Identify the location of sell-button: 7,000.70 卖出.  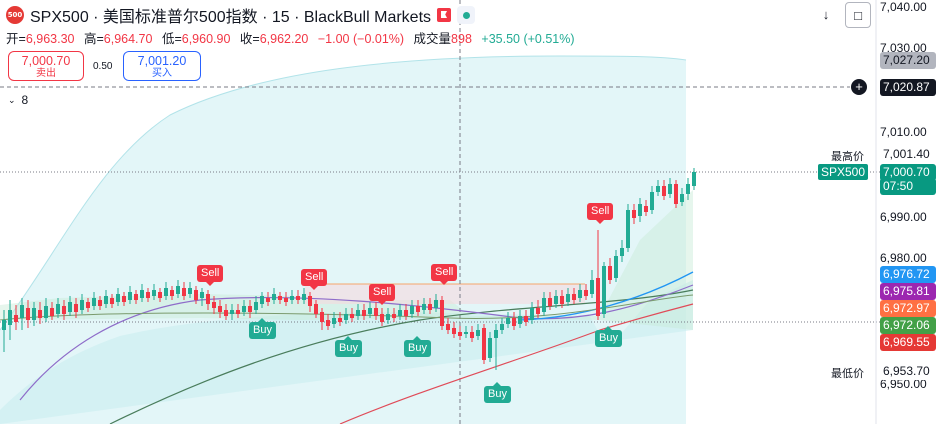
(46, 66).